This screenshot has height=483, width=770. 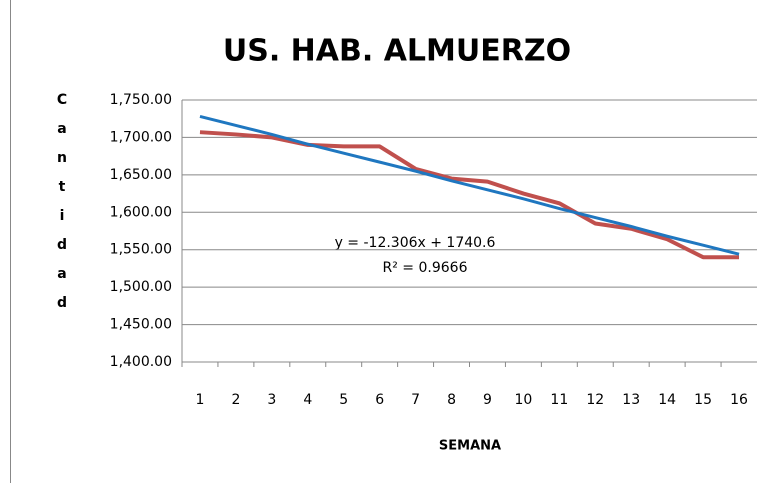 What do you see at coordinates (141, 175) in the screenshot?
I see `y-tick-label: 1,650.00` at bounding box center [141, 175].